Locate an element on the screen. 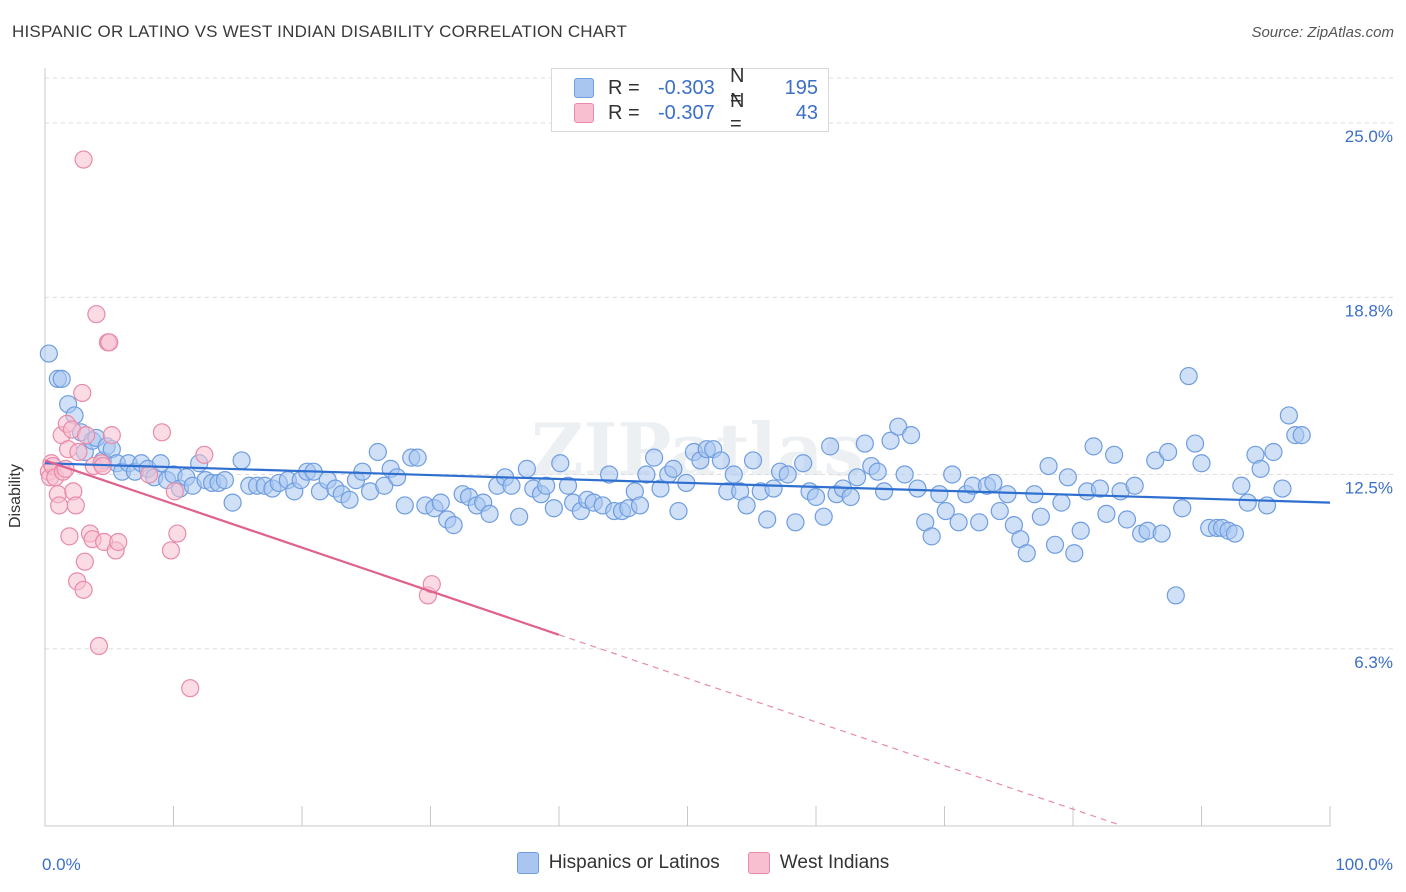 The width and height of the screenshot is (1406, 892). legend-n-value: 195 is located at coordinates (801, 87).